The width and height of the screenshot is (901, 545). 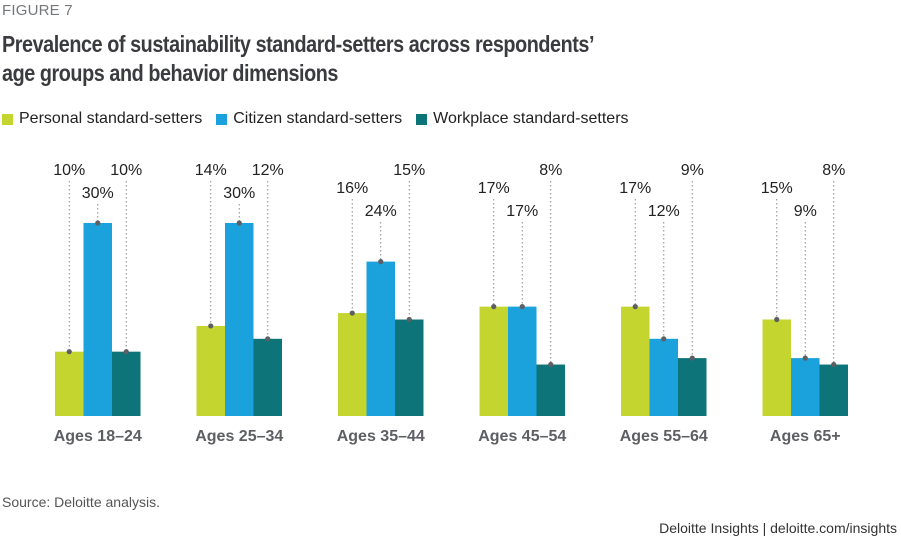 I want to click on legend-swatch-citizen, so click(x=222, y=119).